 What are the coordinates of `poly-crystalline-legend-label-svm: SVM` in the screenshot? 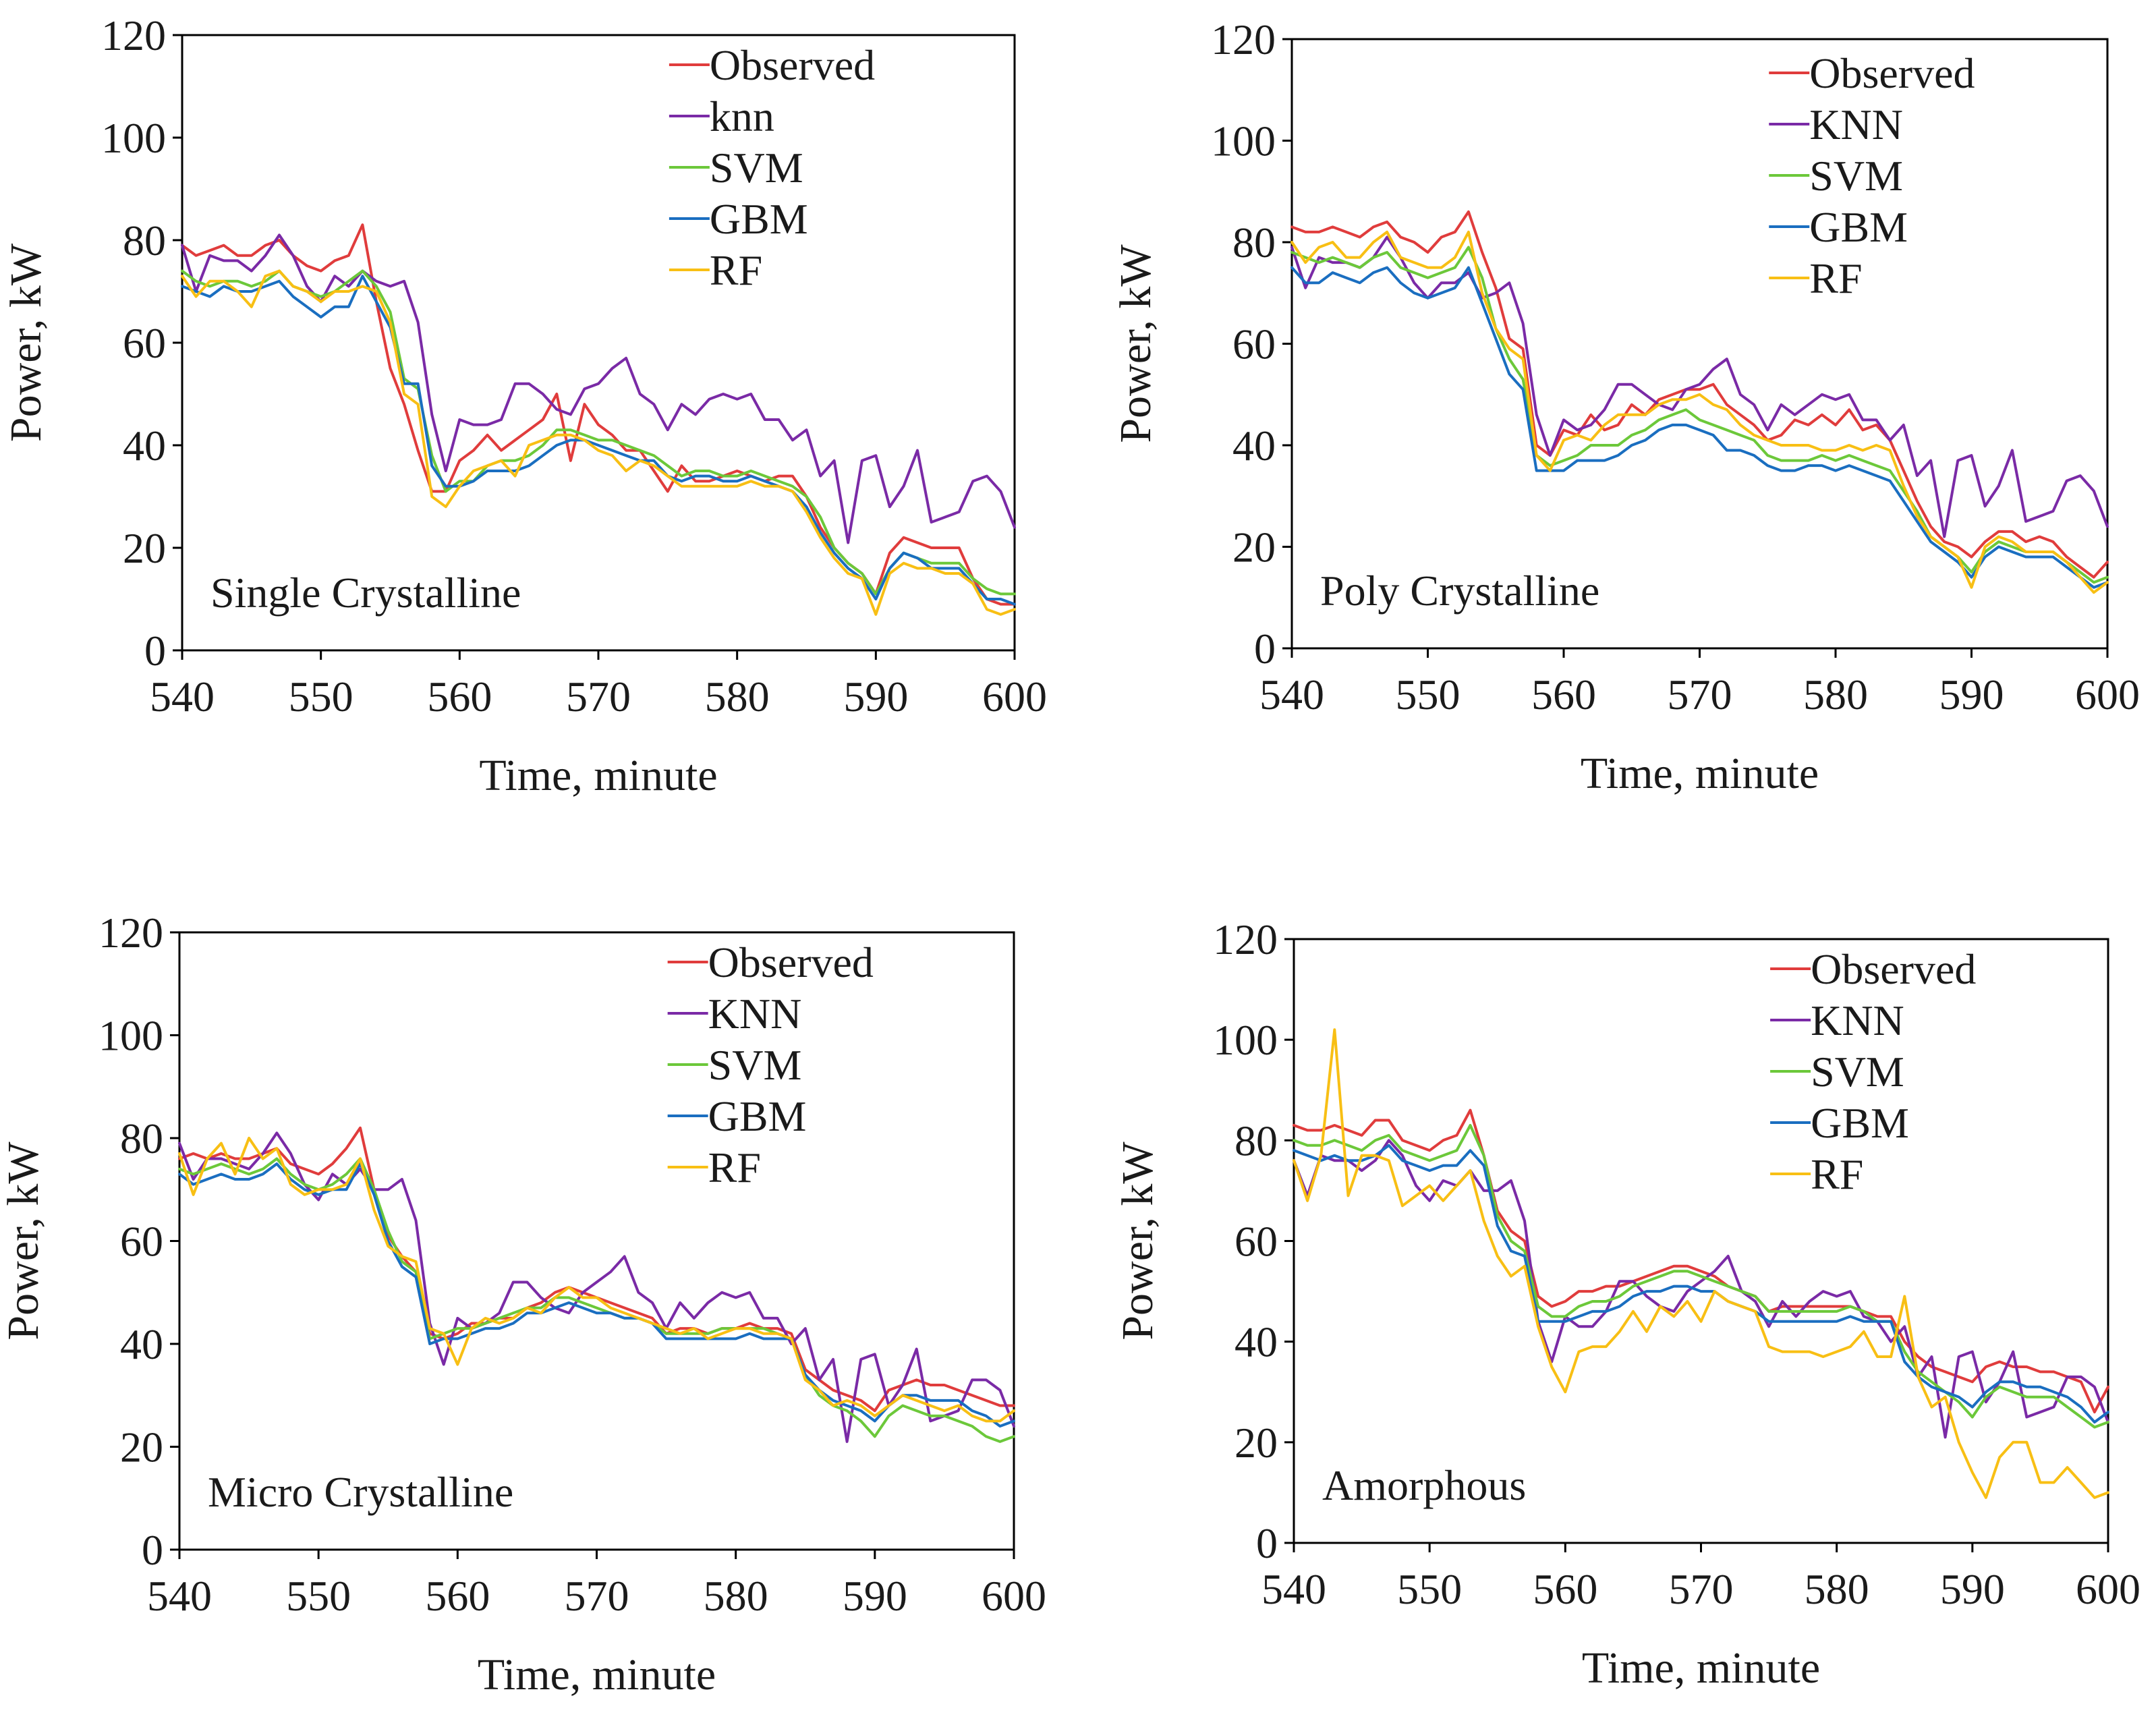 It's located at (1856, 176).